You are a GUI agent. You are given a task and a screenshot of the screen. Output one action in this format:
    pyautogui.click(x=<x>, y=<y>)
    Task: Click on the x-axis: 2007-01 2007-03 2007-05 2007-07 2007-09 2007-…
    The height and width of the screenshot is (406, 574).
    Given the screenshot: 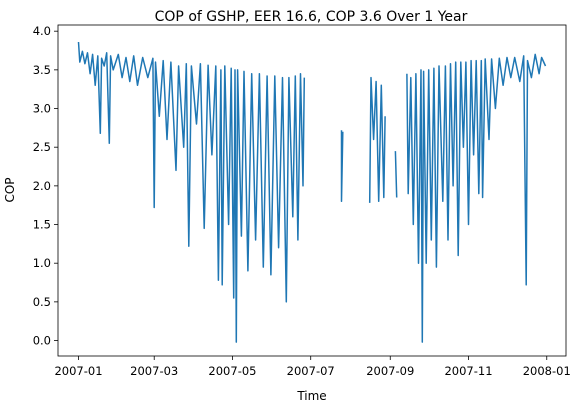 What is the action you would take?
    pyautogui.click(x=312, y=367)
    